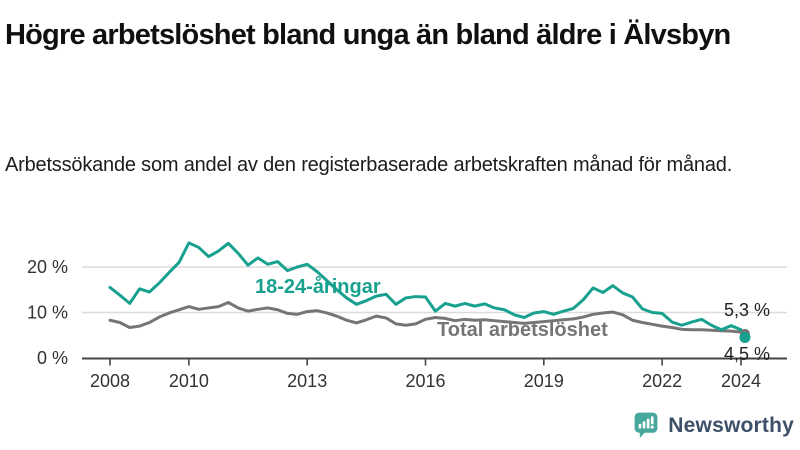 Image resolution: width=800 pixels, height=450 pixels. What do you see at coordinates (189, 381) in the screenshot?
I see `x-tick-label: 2010` at bounding box center [189, 381].